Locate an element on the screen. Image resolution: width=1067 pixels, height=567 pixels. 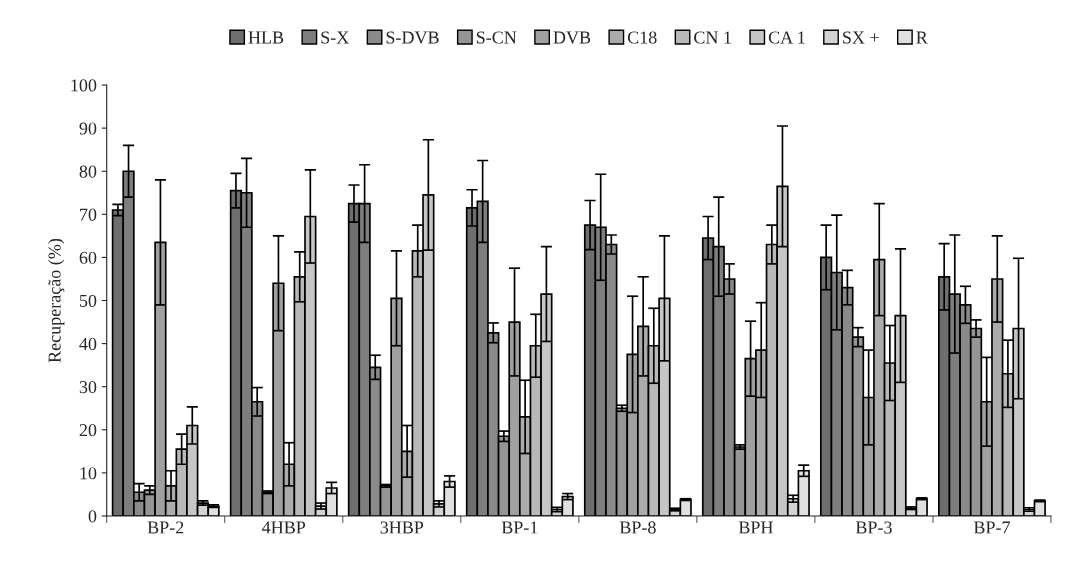
x-tick-label: 4HBP is located at coordinates (284, 527).